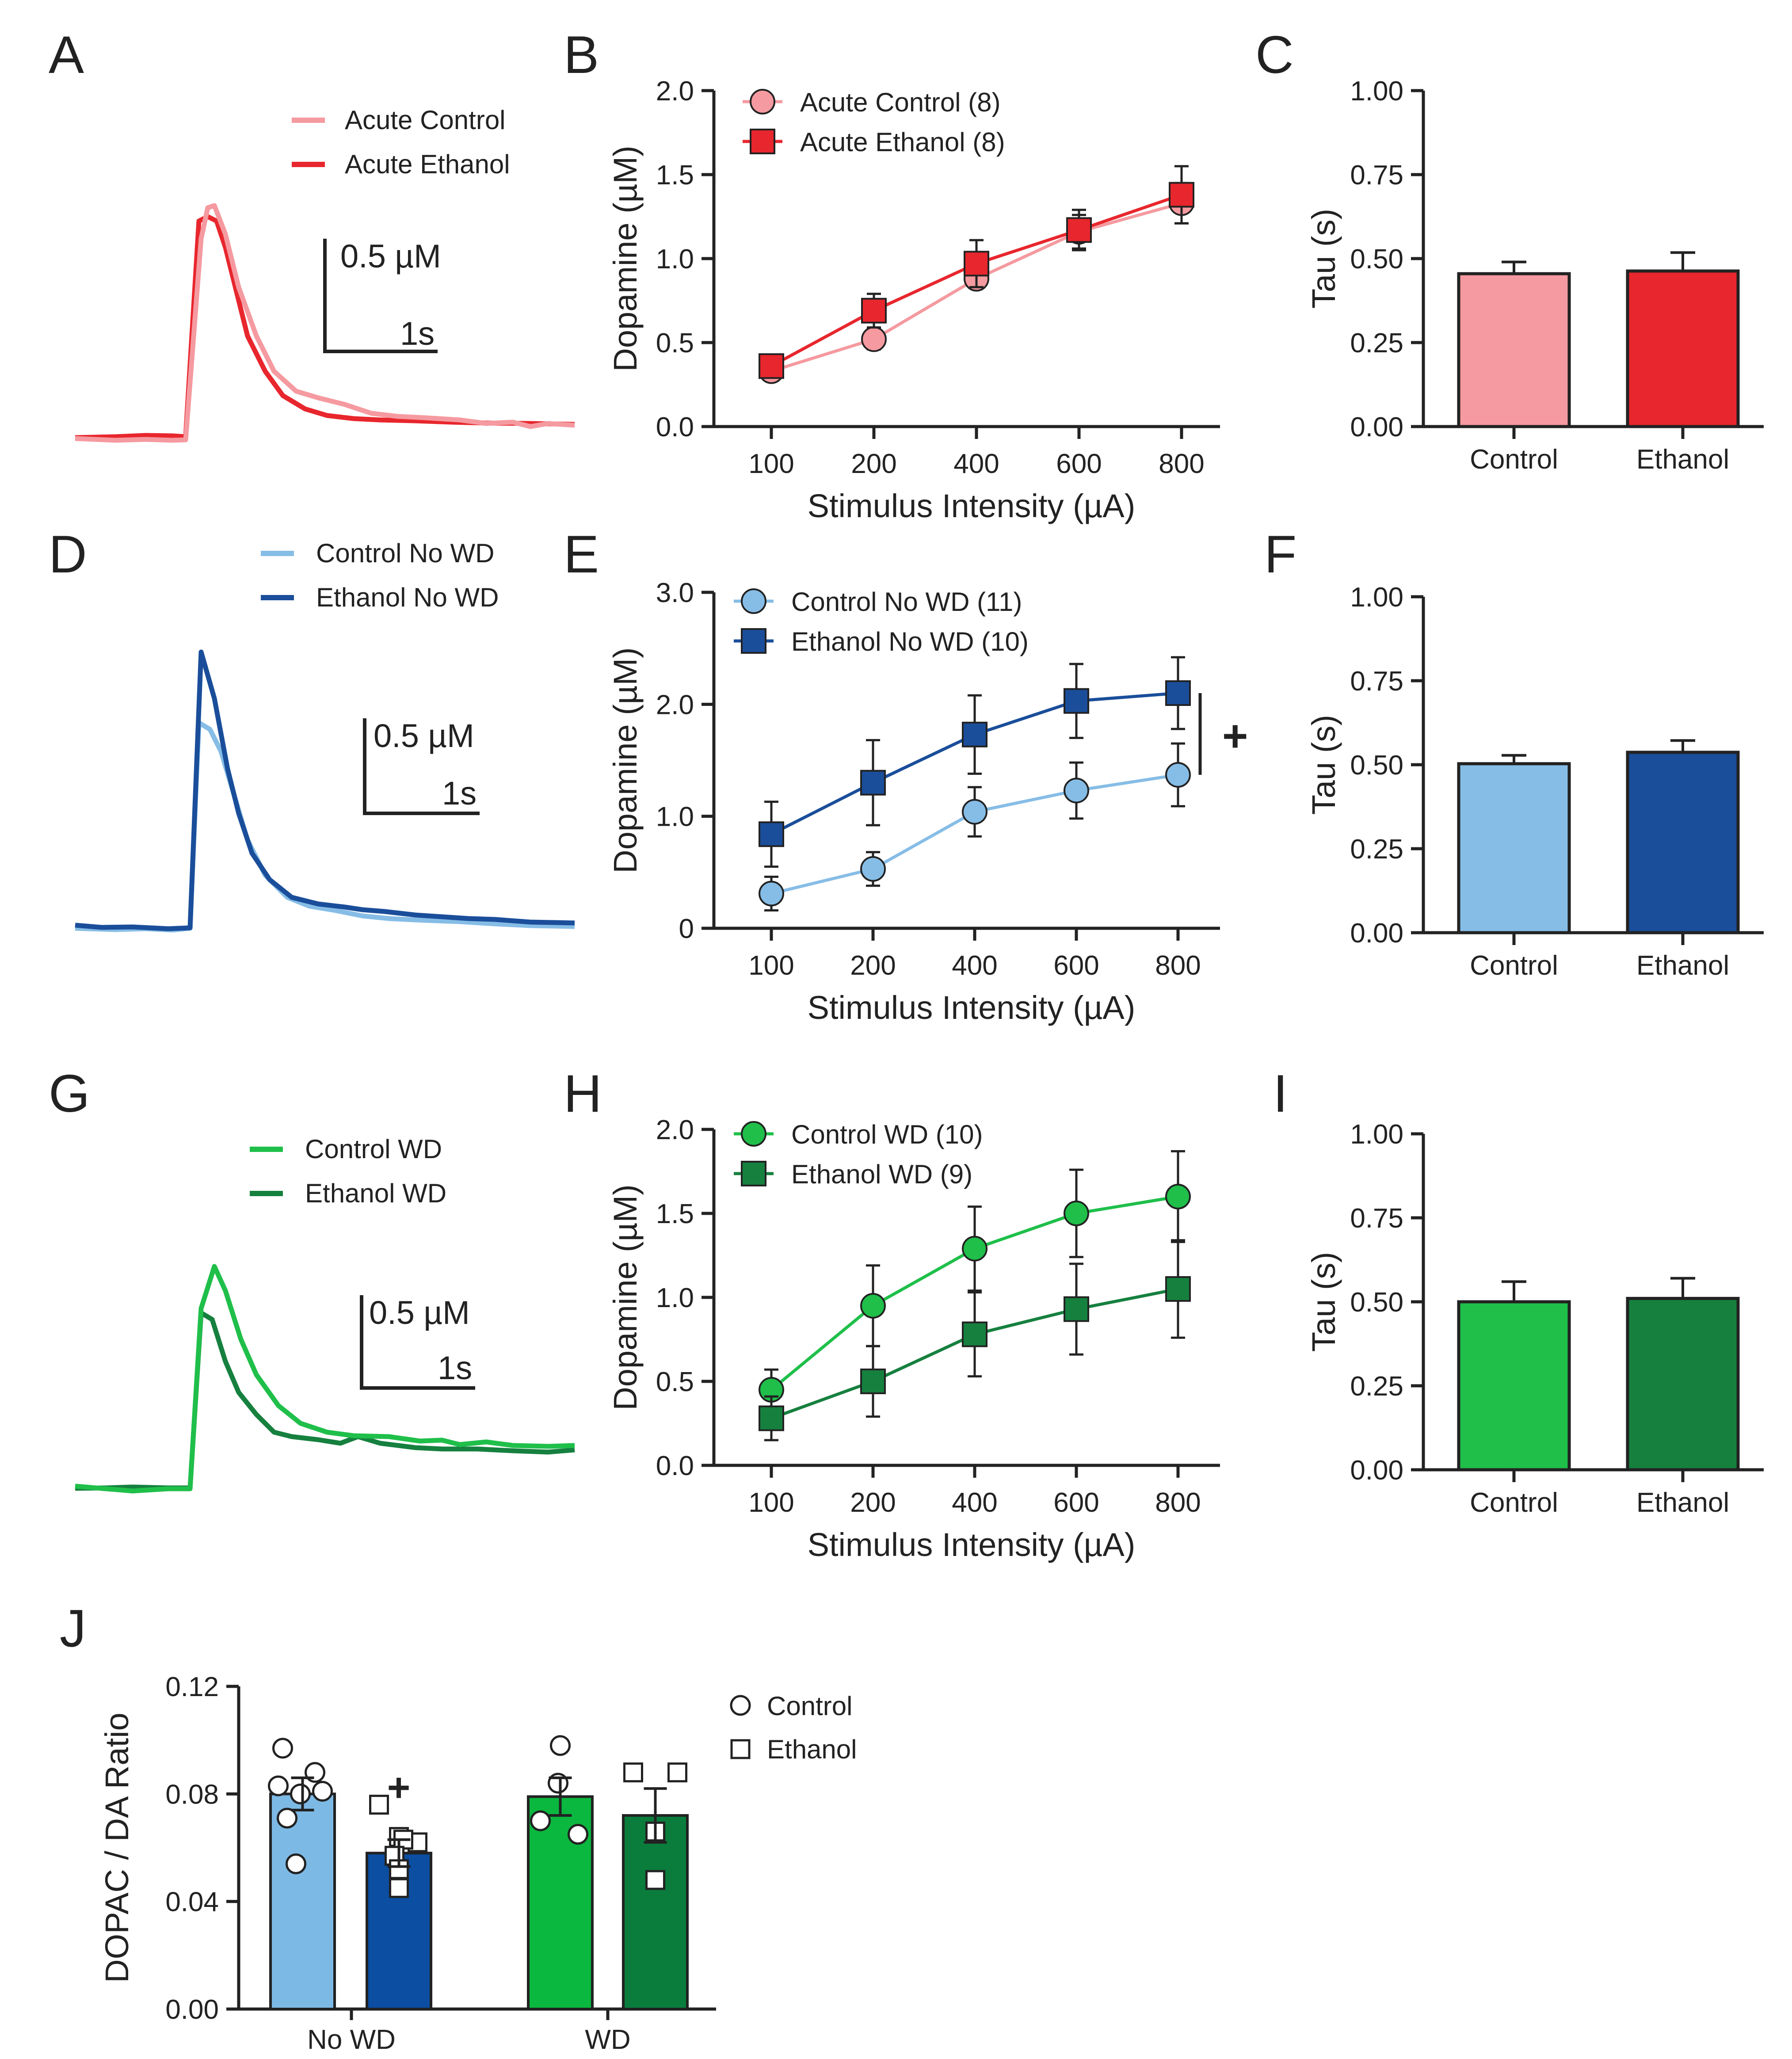  What do you see at coordinates (809, 1706) in the screenshot?
I see `legend-label-control: Control` at bounding box center [809, 1706].